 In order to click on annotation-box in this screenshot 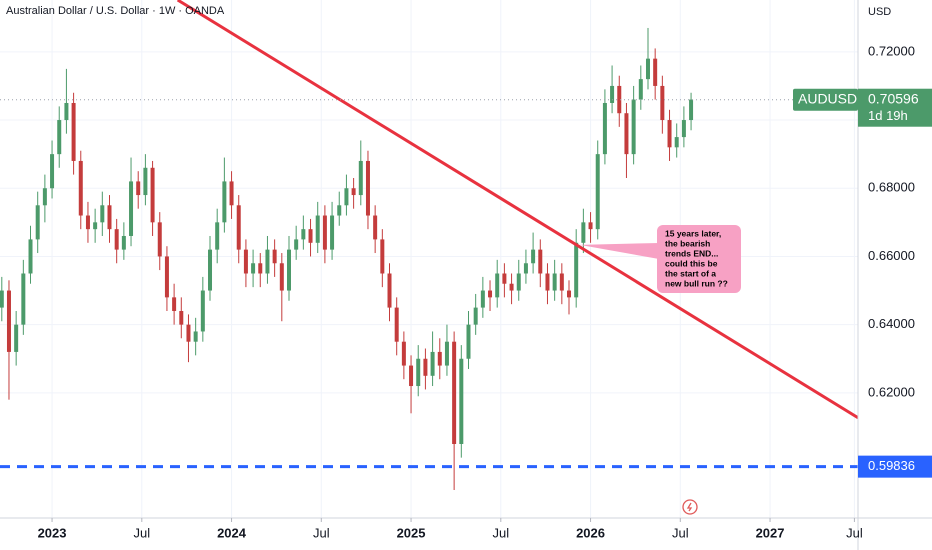, I will do `click(699, 259)`.